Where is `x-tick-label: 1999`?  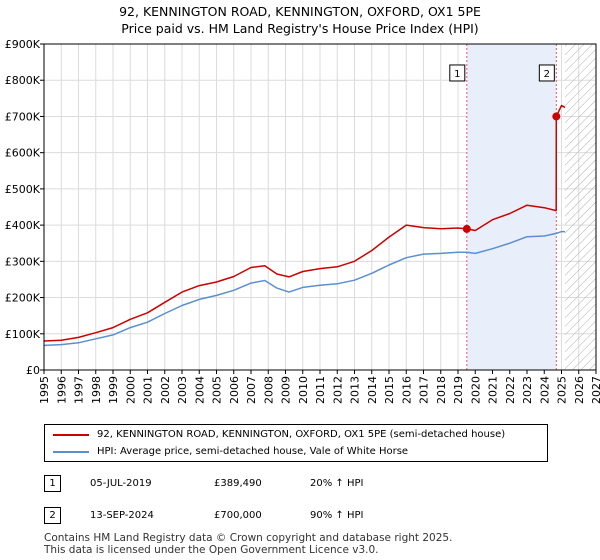
x-tick-label: 1999 is located at coordinates (113, 390).